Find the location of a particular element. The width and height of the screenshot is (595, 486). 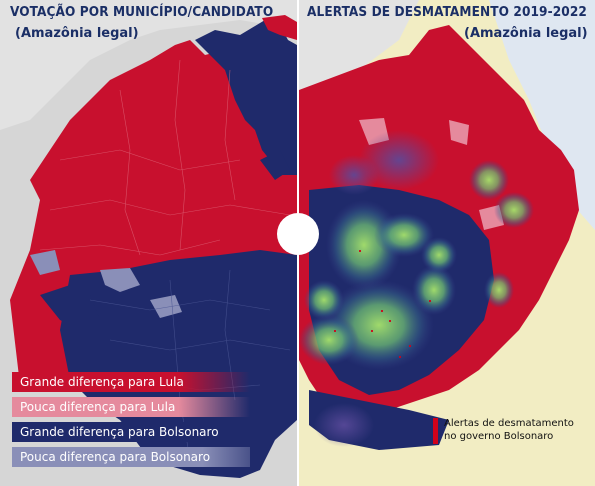

legend-item-bolsonaro-weak: Pouca diferença para Bolsonaro is located at coordinates (131, 457).